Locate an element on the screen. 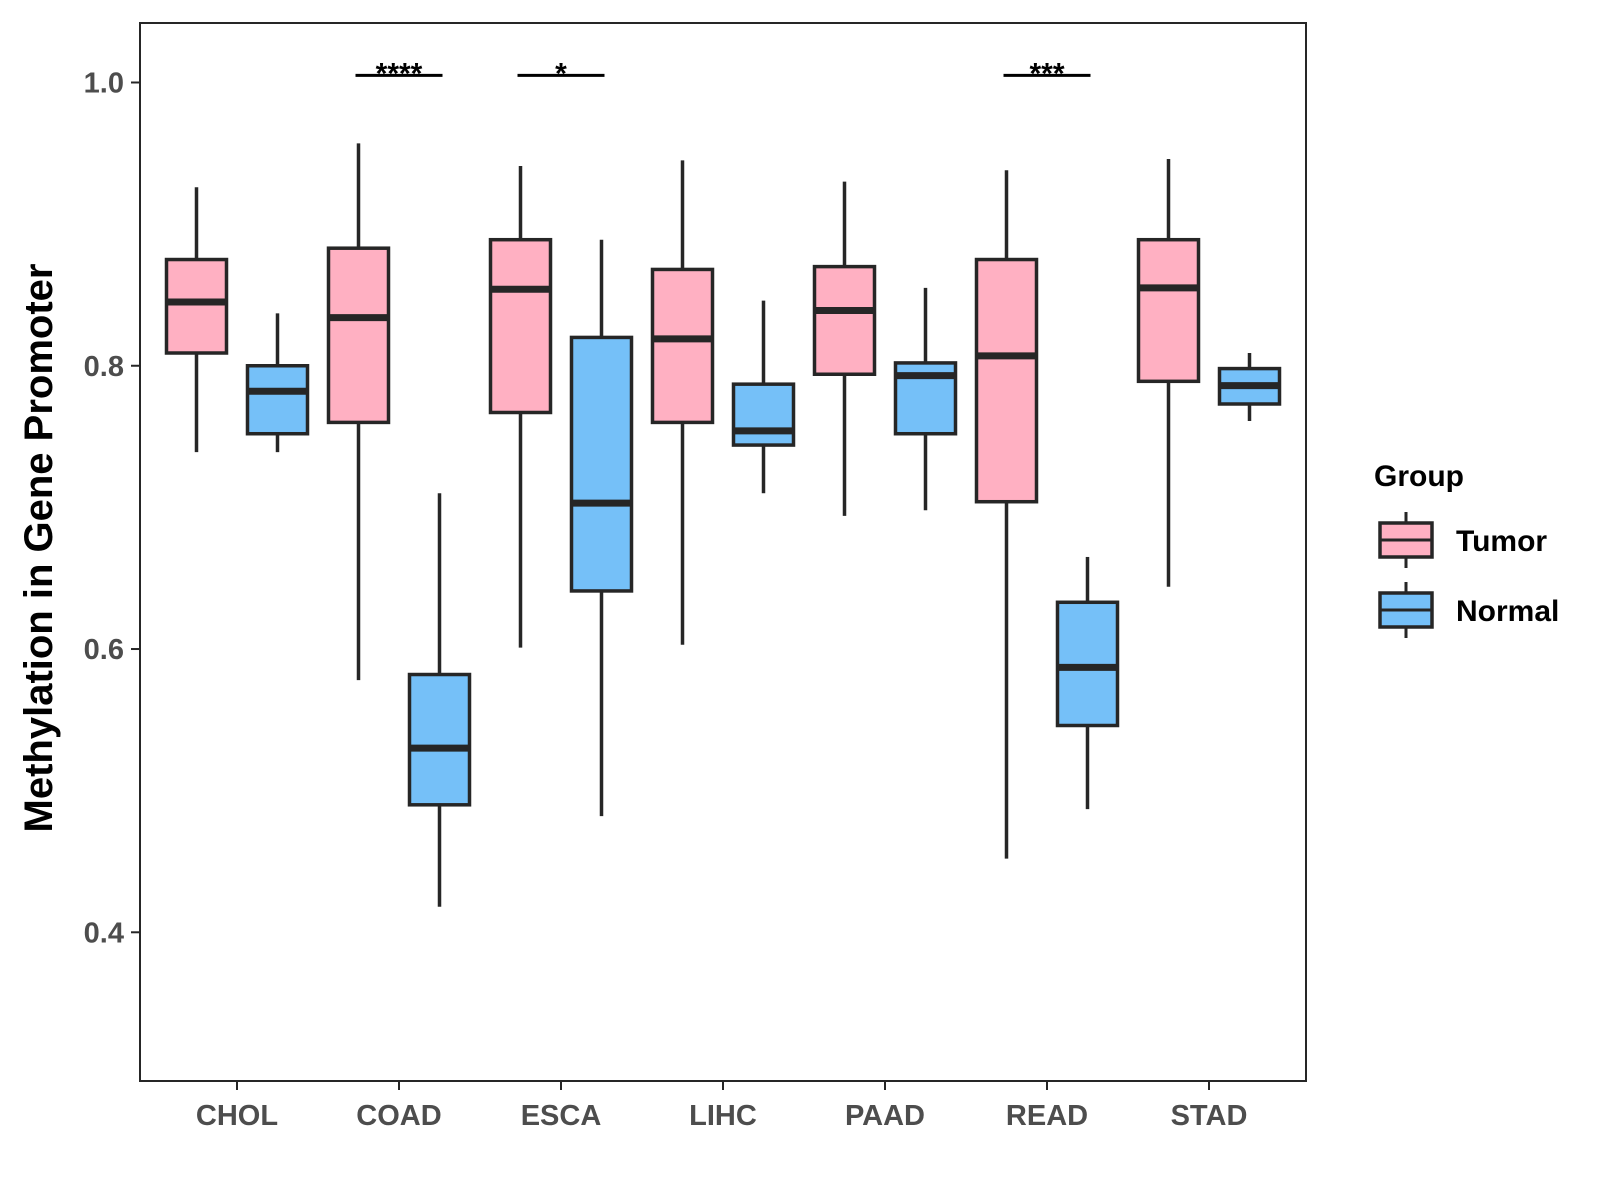 This screenshot has width=1600, height=1200. box-normal-read is located at coordinates (1087, 683).